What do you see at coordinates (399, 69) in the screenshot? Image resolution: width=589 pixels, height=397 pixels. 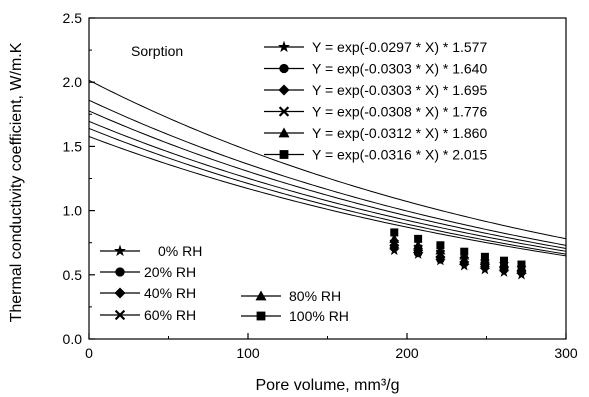 I see `fit-legend-label: Y = exp(-0.0303 * X) * 1.640` at bounding box center [399, 69].